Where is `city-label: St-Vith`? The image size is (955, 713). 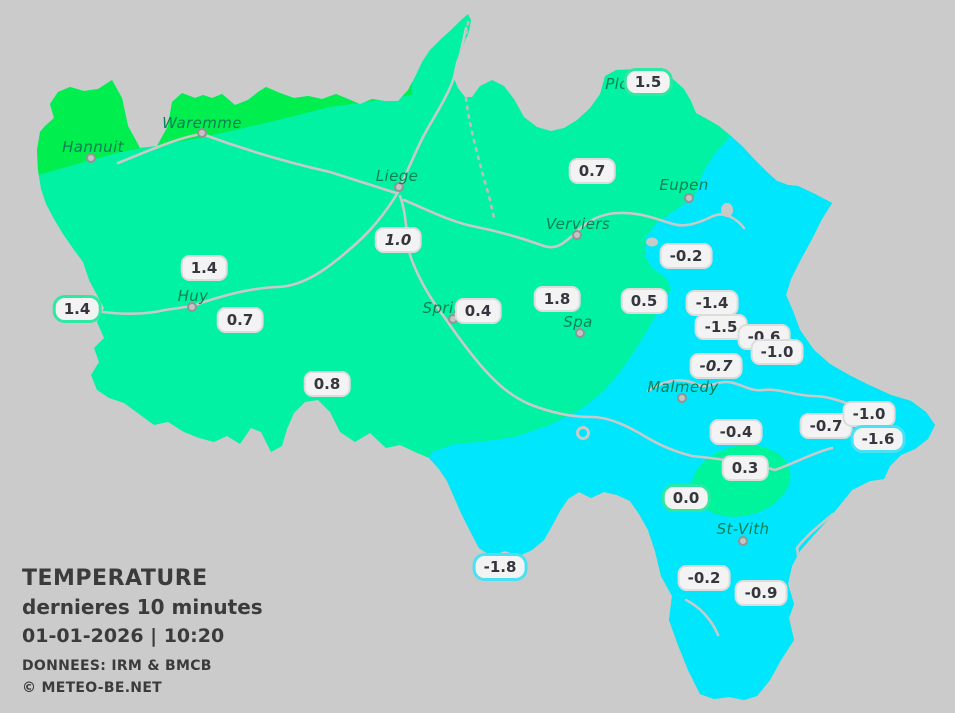 city-label: St-Vith is located at coordinates (743, 529).